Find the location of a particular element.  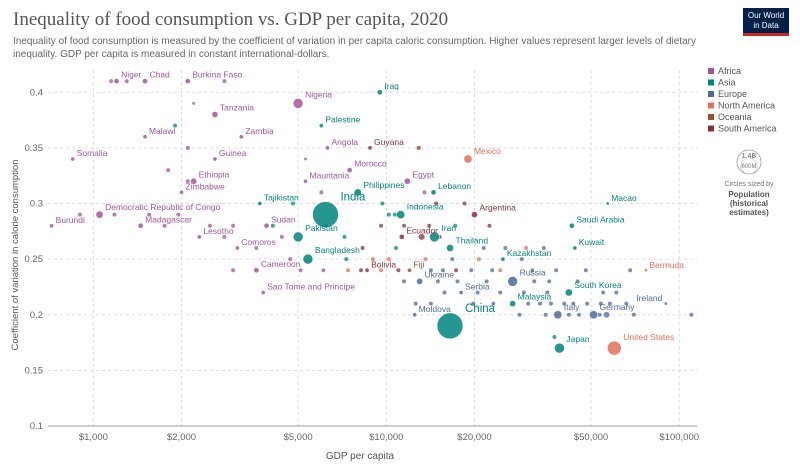

point-thailand is located at coordinates (450, 248).